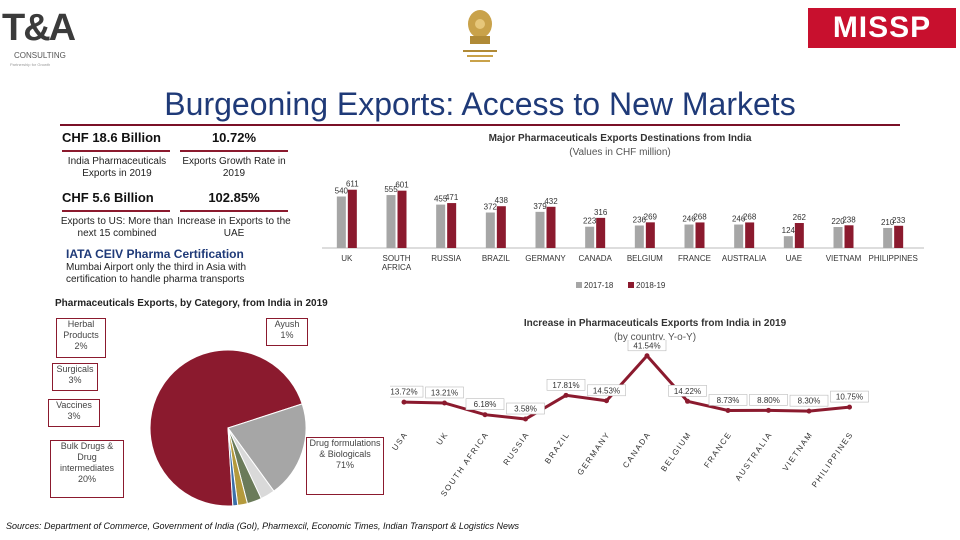 This screenshot has width=960, height=540. Describe the element at coordinates (832, 459) in the screenshot. I see `line-category-philippines: PHILIPPINES` at that location.